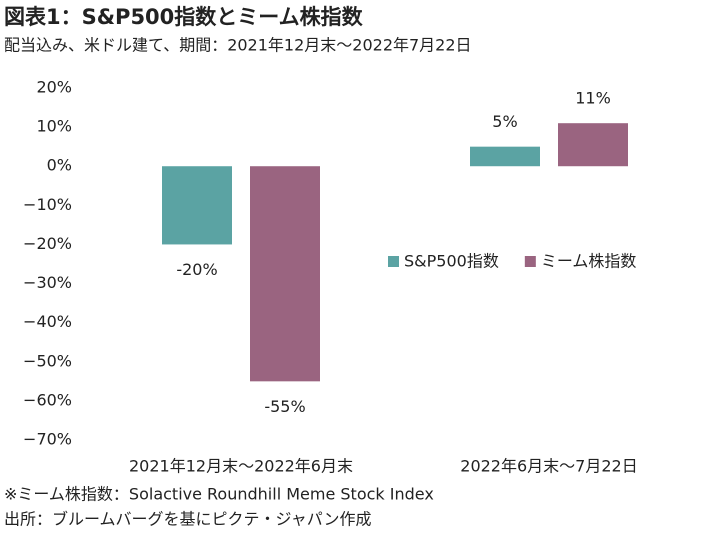 The height and width of the screenshot is (535, 723). What do you see at coordinates (451, 261) in the screenshot?
I see `legend-label: S&P500指数` at bounding box center [451, 261].